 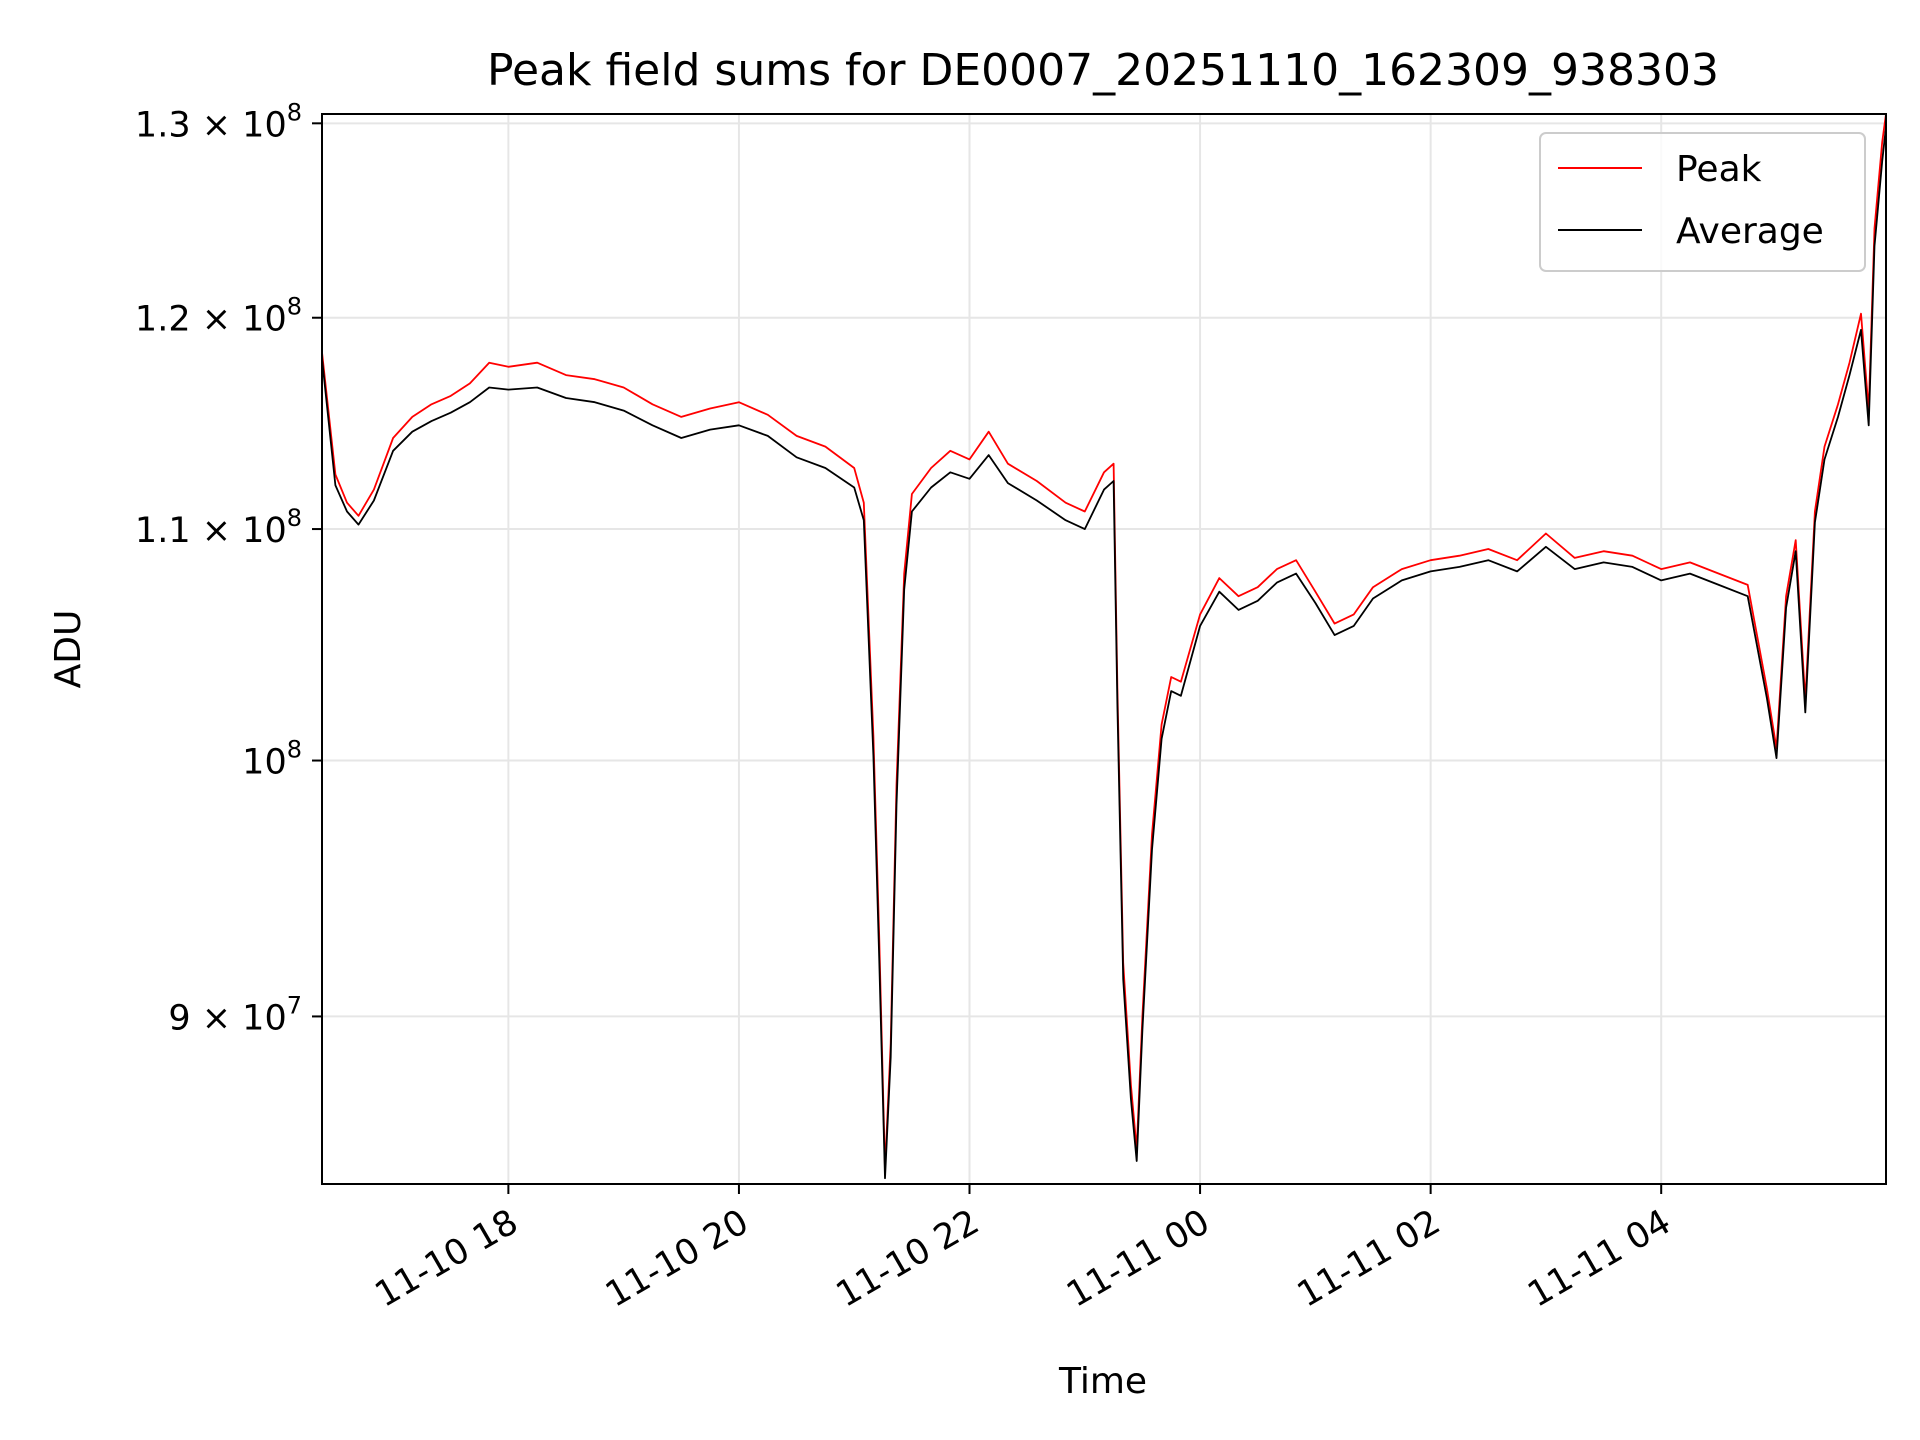 I want to click on y-tick-label: 1.1 × 10⁸, so click(x=218, y=527).